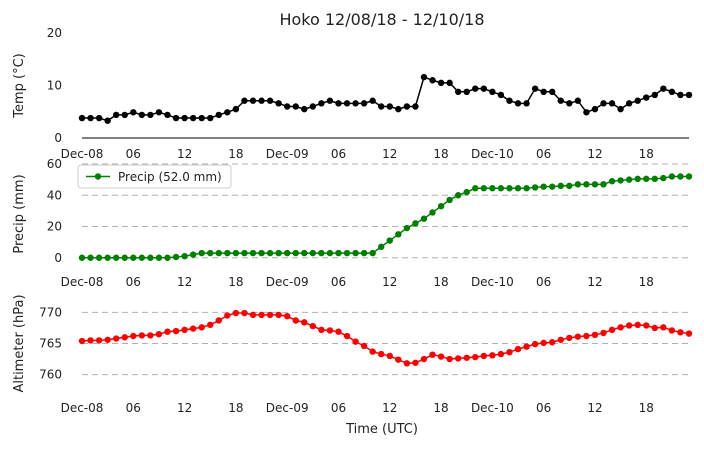 The width and height of the screenshot is (704, 449). What do you see at coordinates (98, 176) in the screenshot?
I see `legend-marker` at bounding box center [98, 176].